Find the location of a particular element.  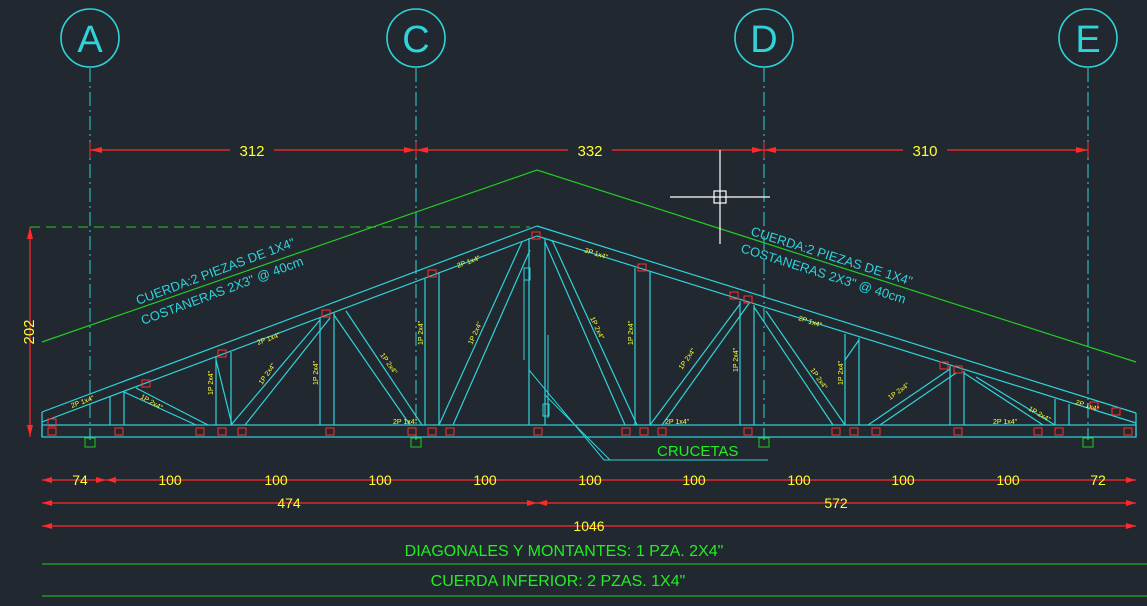

grid-axis-D: D is located at coordinates (764, 224).